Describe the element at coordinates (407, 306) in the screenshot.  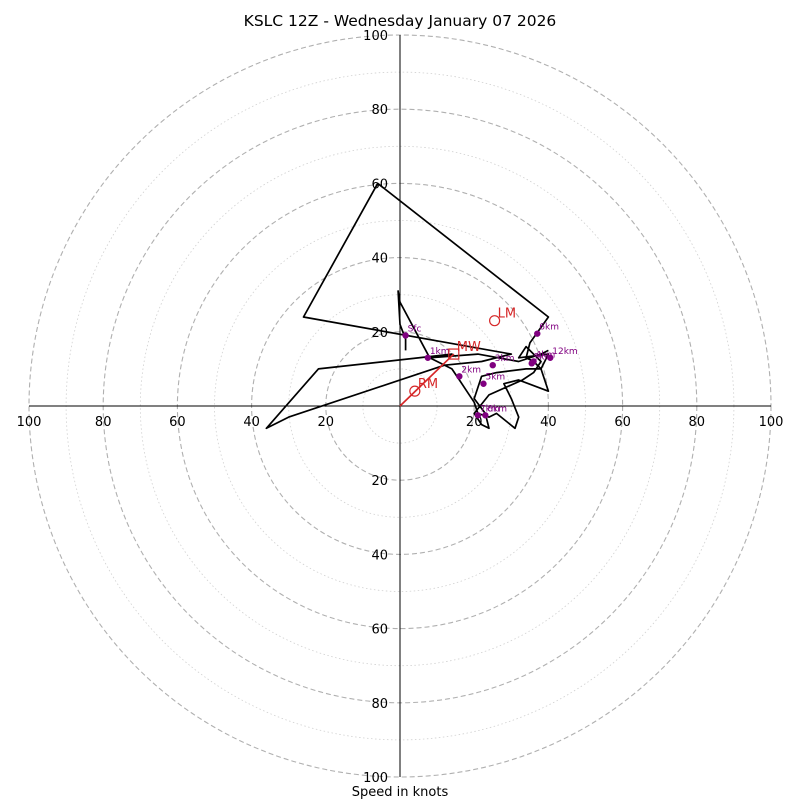
I see `hodograph-trace` at that location.